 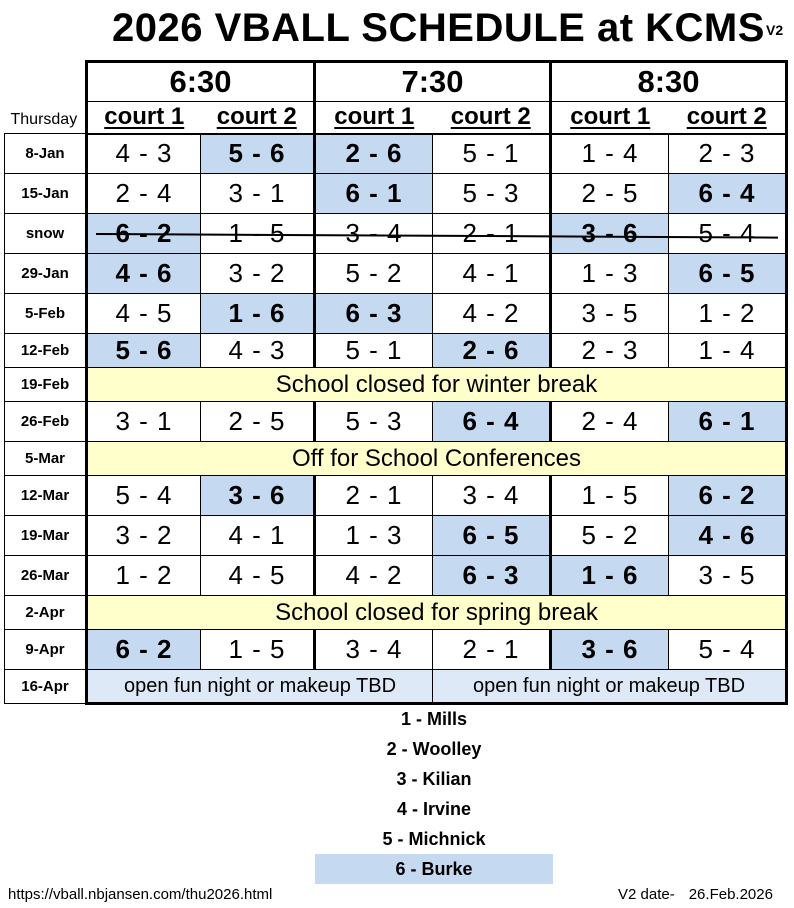 What do you see at coordinates (258, 421) in the screenshot?
I see `game-cell: 2 - 5` at bounding box center [258, 421].